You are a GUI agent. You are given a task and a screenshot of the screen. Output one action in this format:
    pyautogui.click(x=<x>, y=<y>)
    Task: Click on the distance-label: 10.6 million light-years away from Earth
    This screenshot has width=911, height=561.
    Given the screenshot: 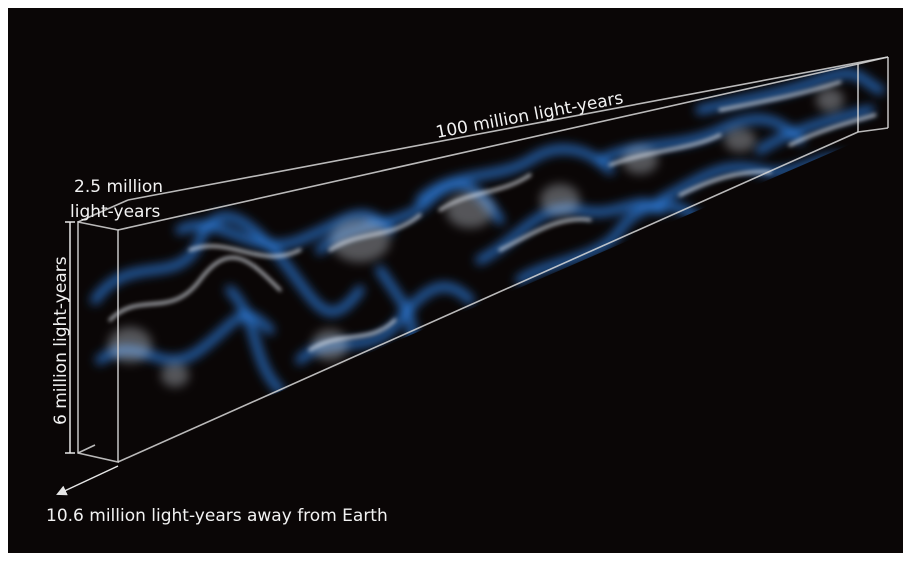 What is the action you would take?
    pyautogui.click(x=217, y=516)
    